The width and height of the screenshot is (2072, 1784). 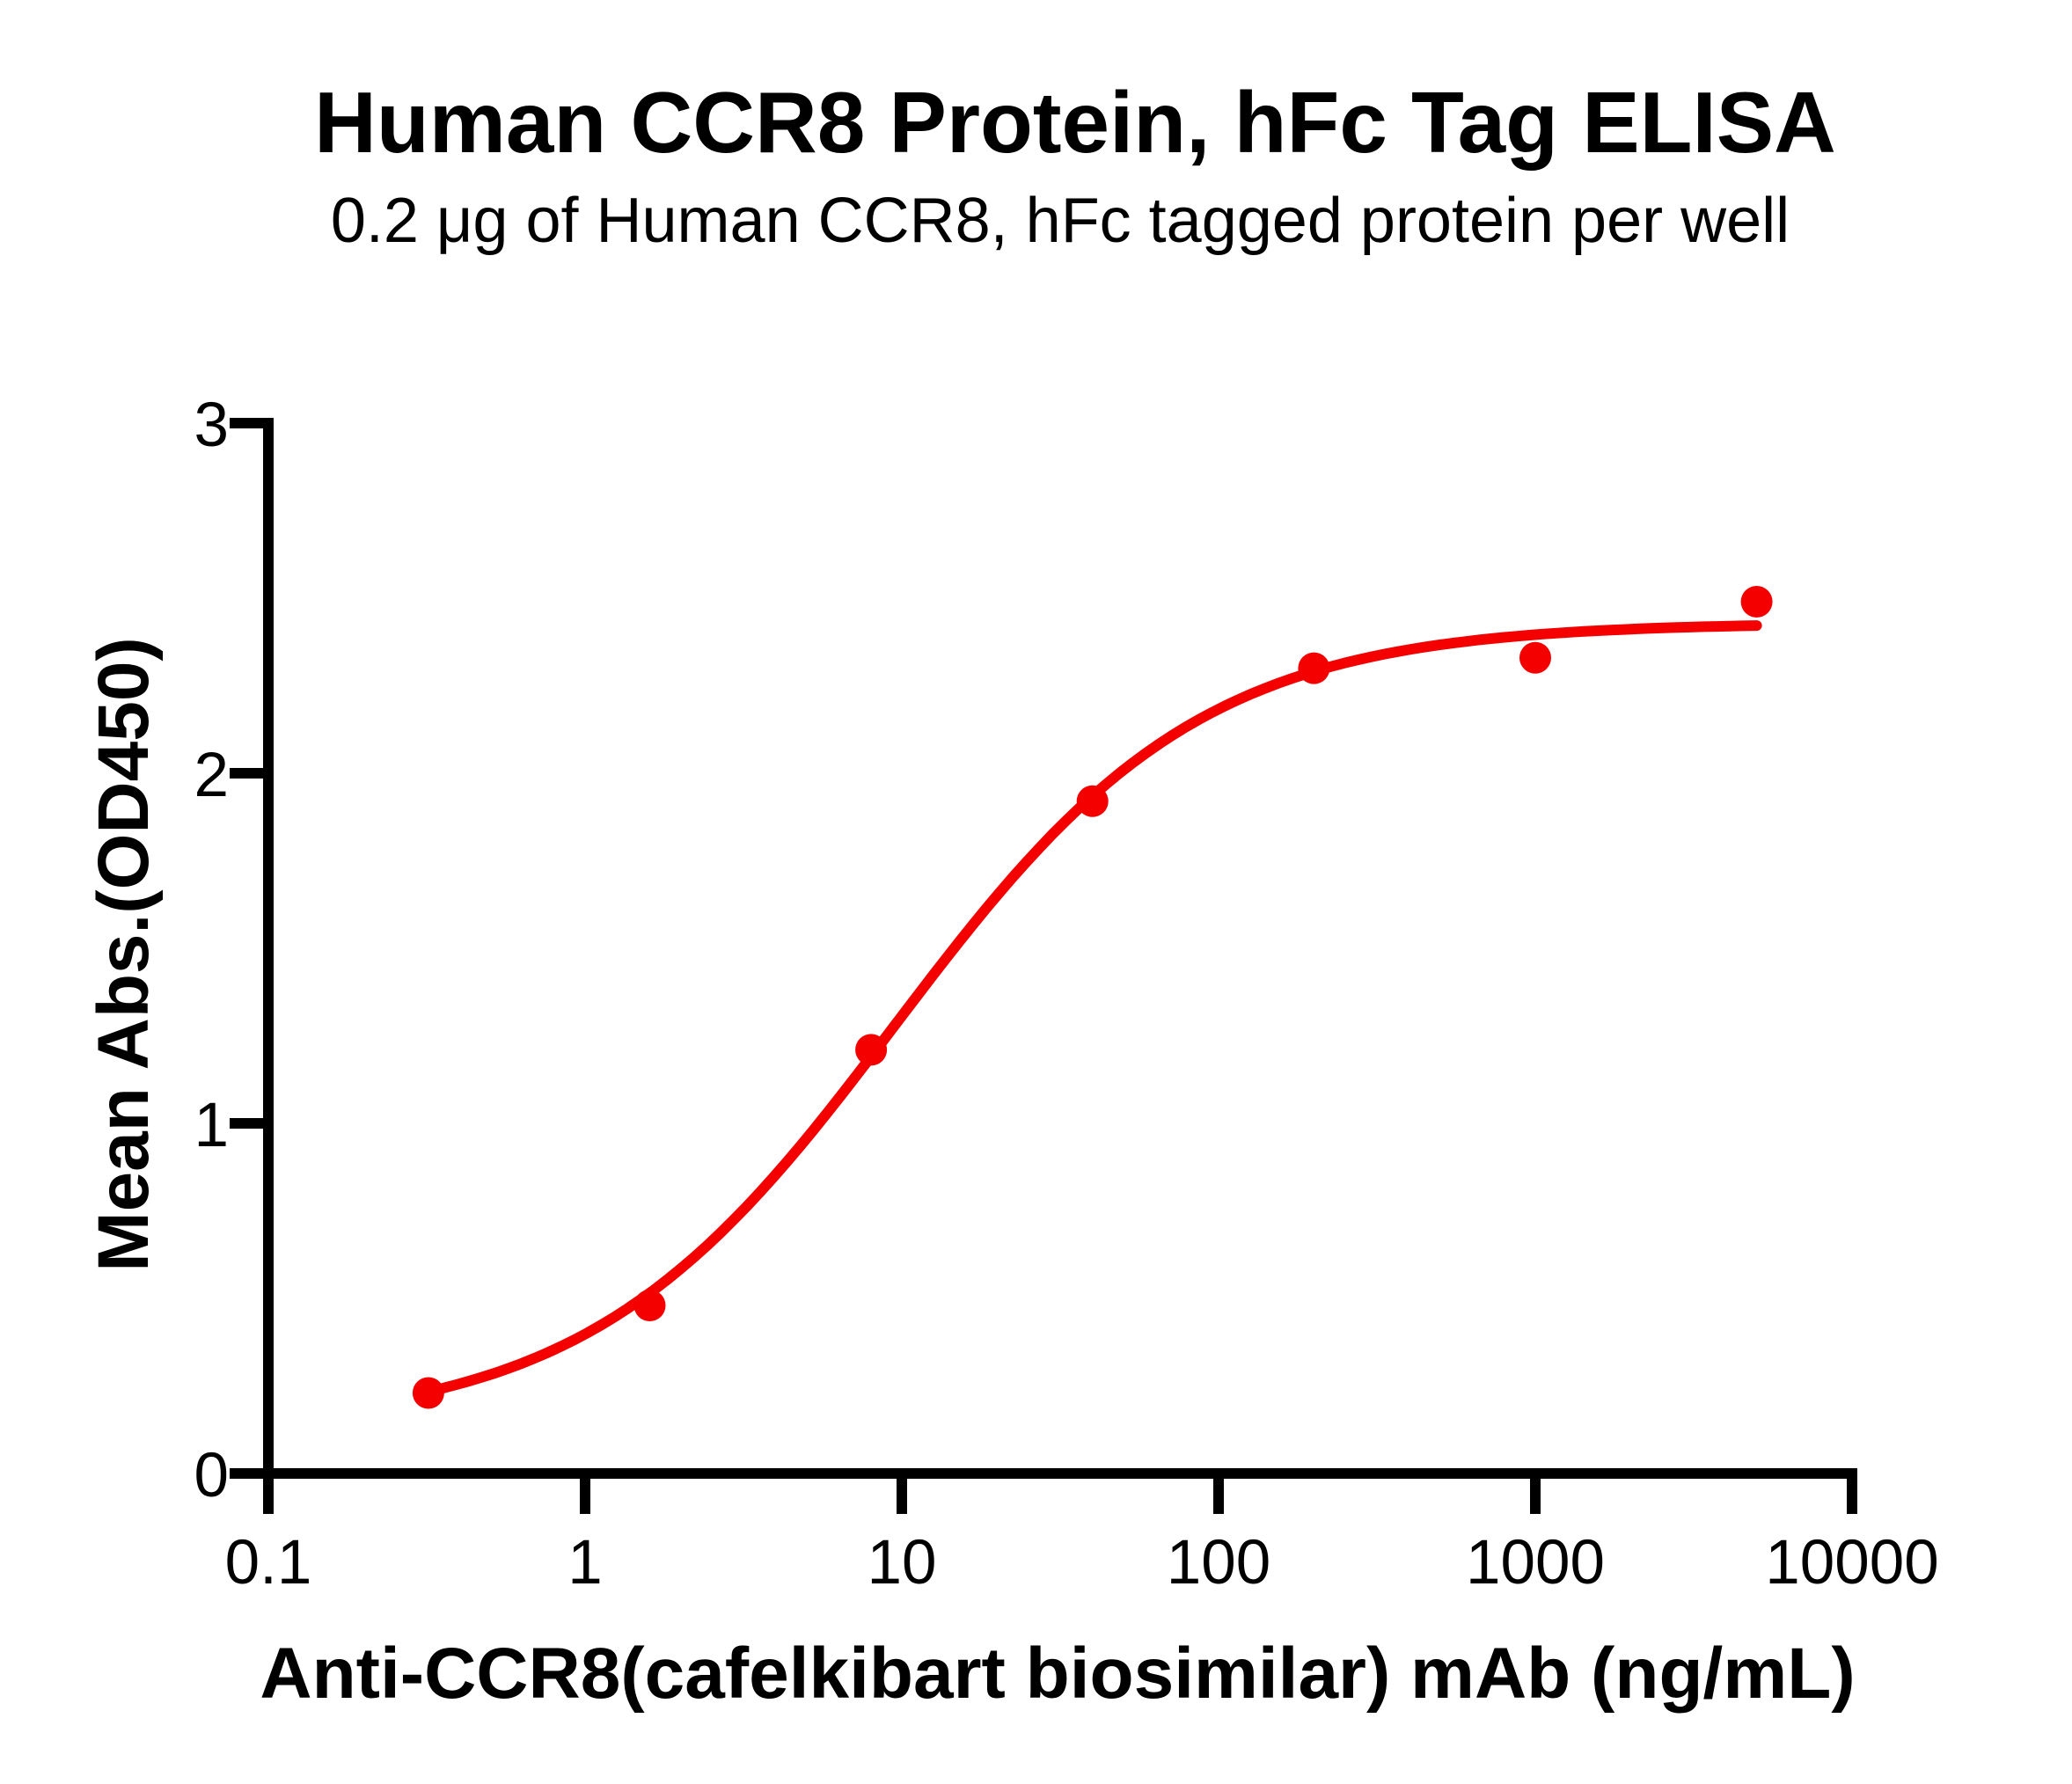 I want to click on chart-title: Human CCR8 Protein, hFc Tag ELISA, so click(x=1075, y=122).